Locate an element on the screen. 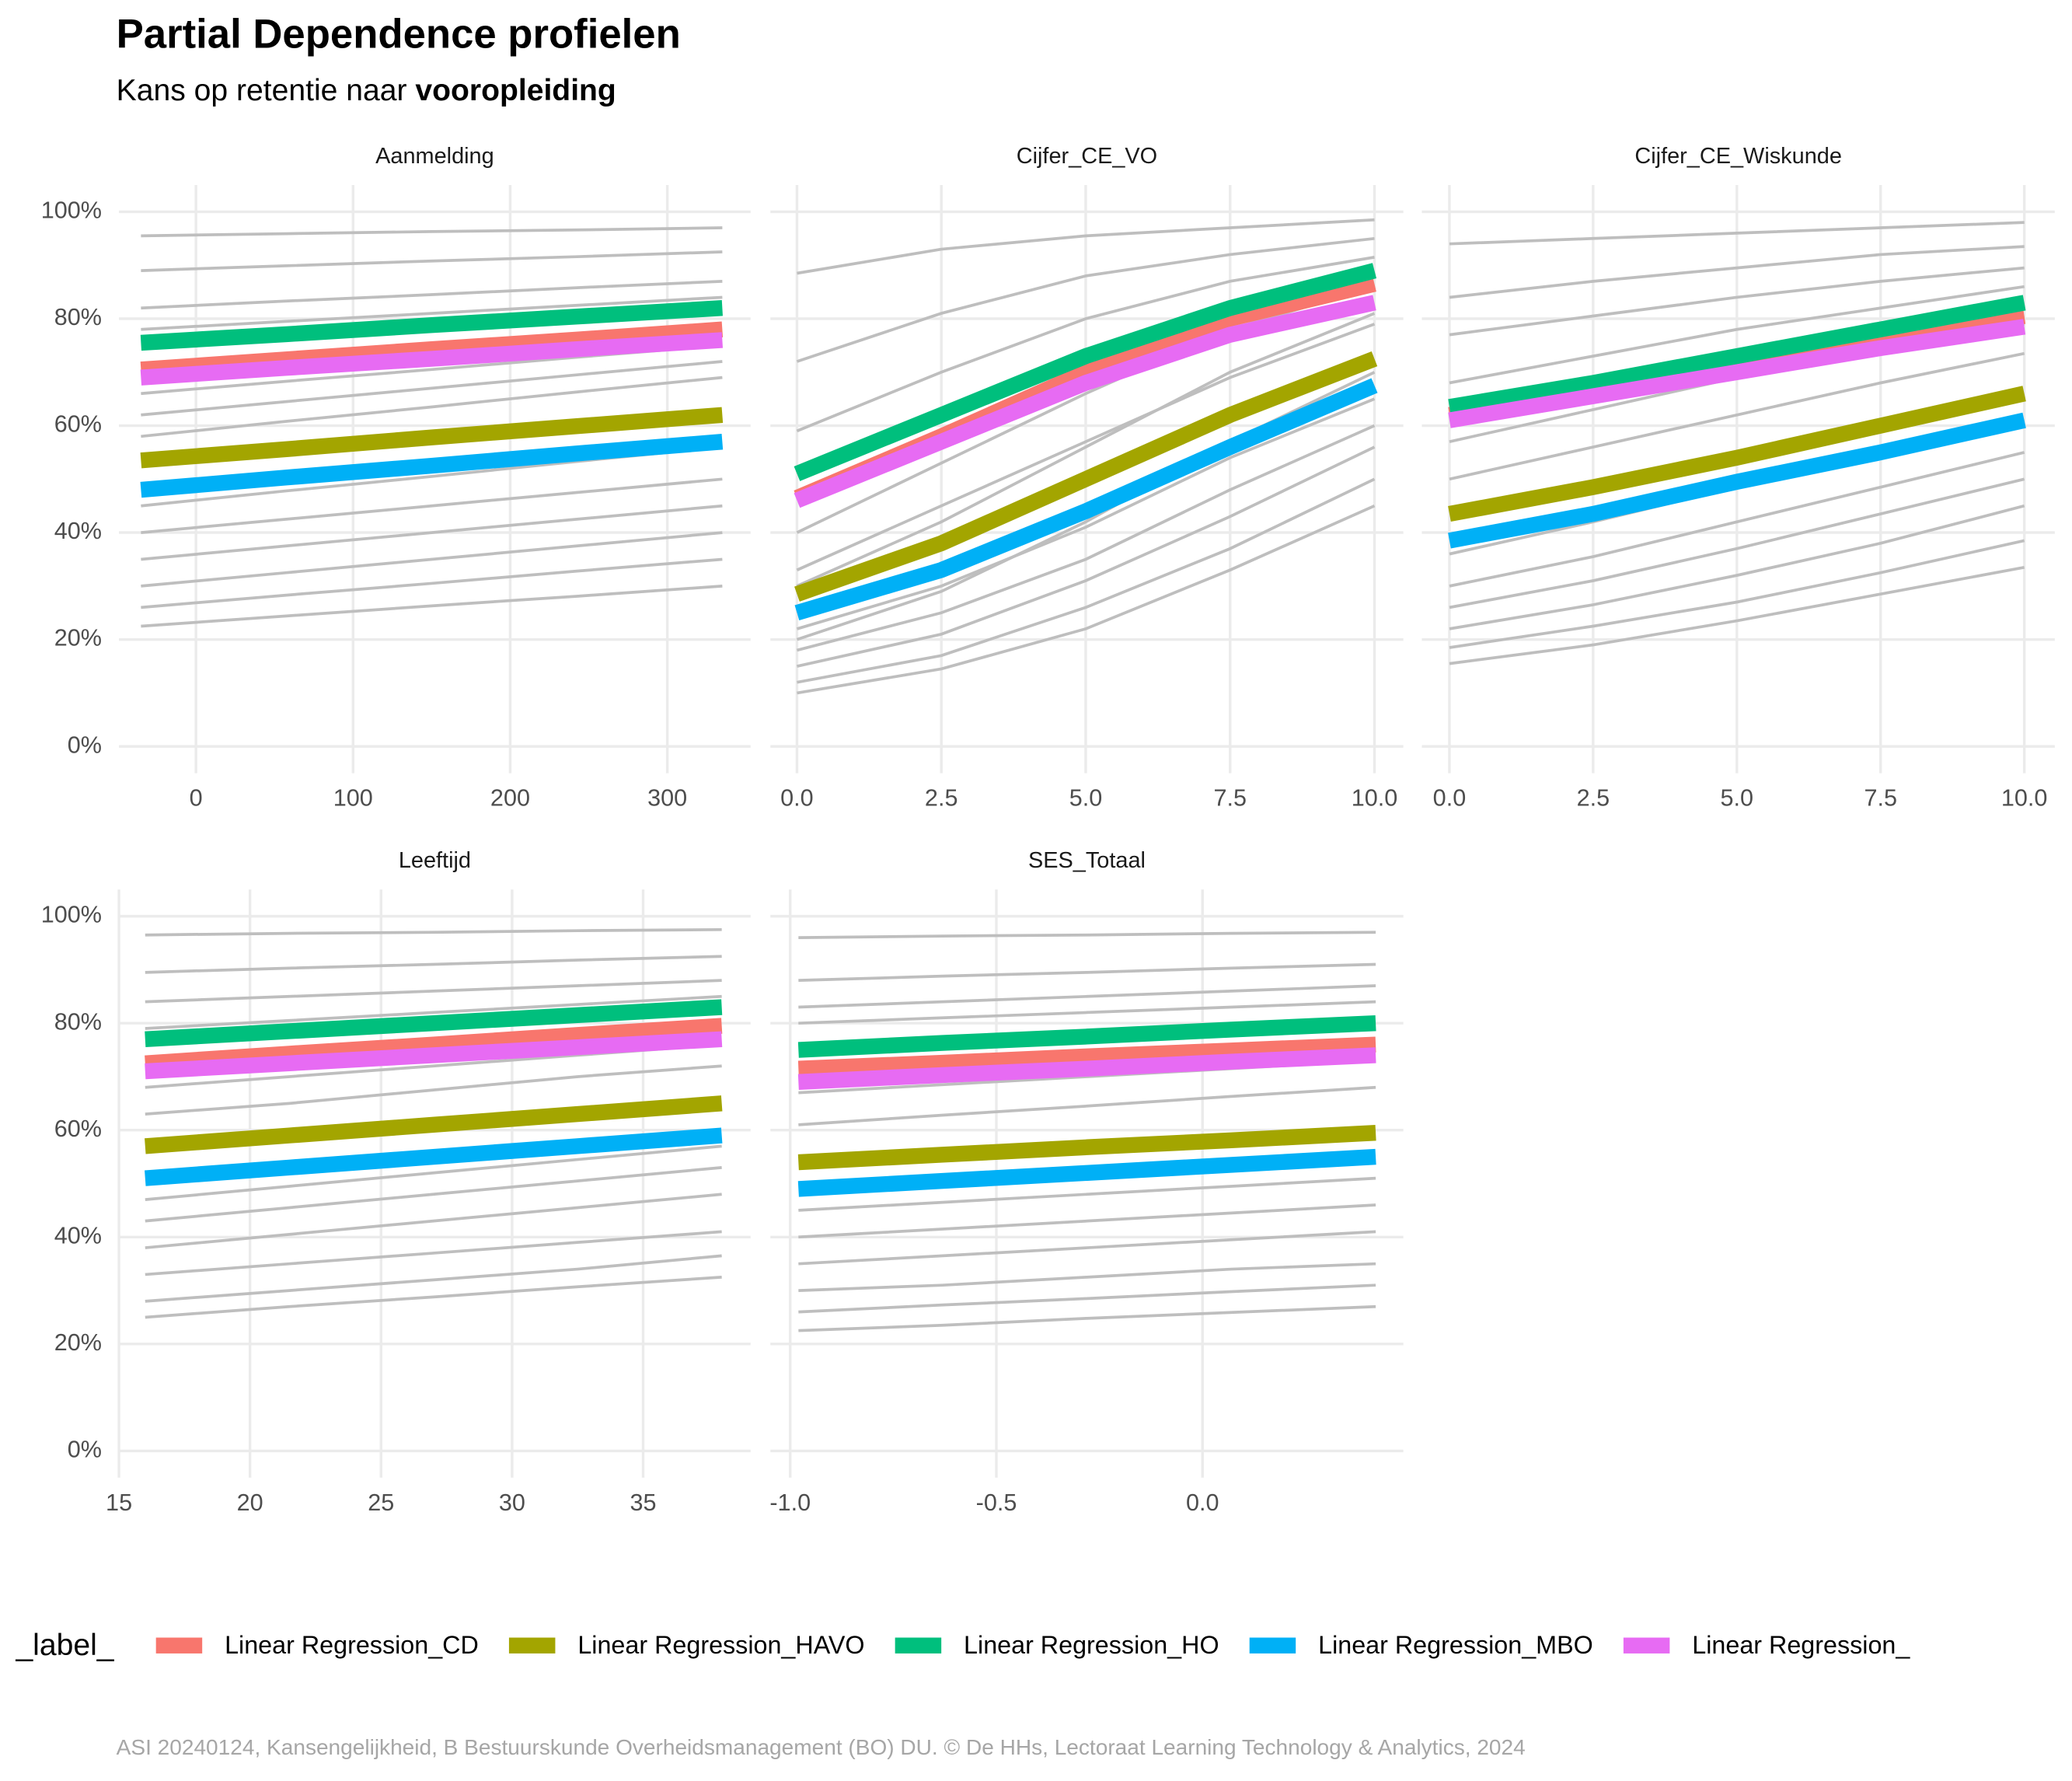  x-tick-label: 200 is located at coordinates (510, 798).